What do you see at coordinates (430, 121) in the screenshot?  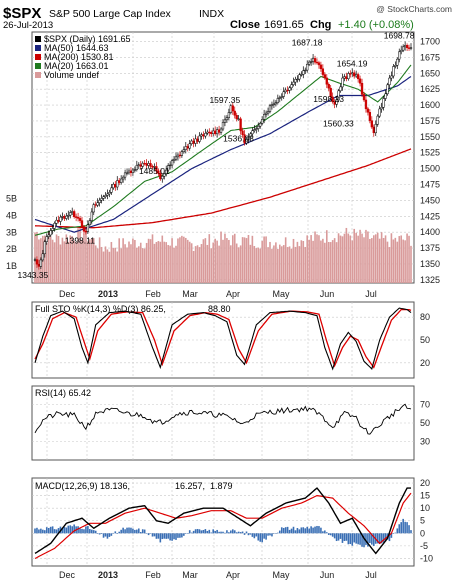 I see `price-panel-tick-label: 1575` at bounding box center [430, 121].